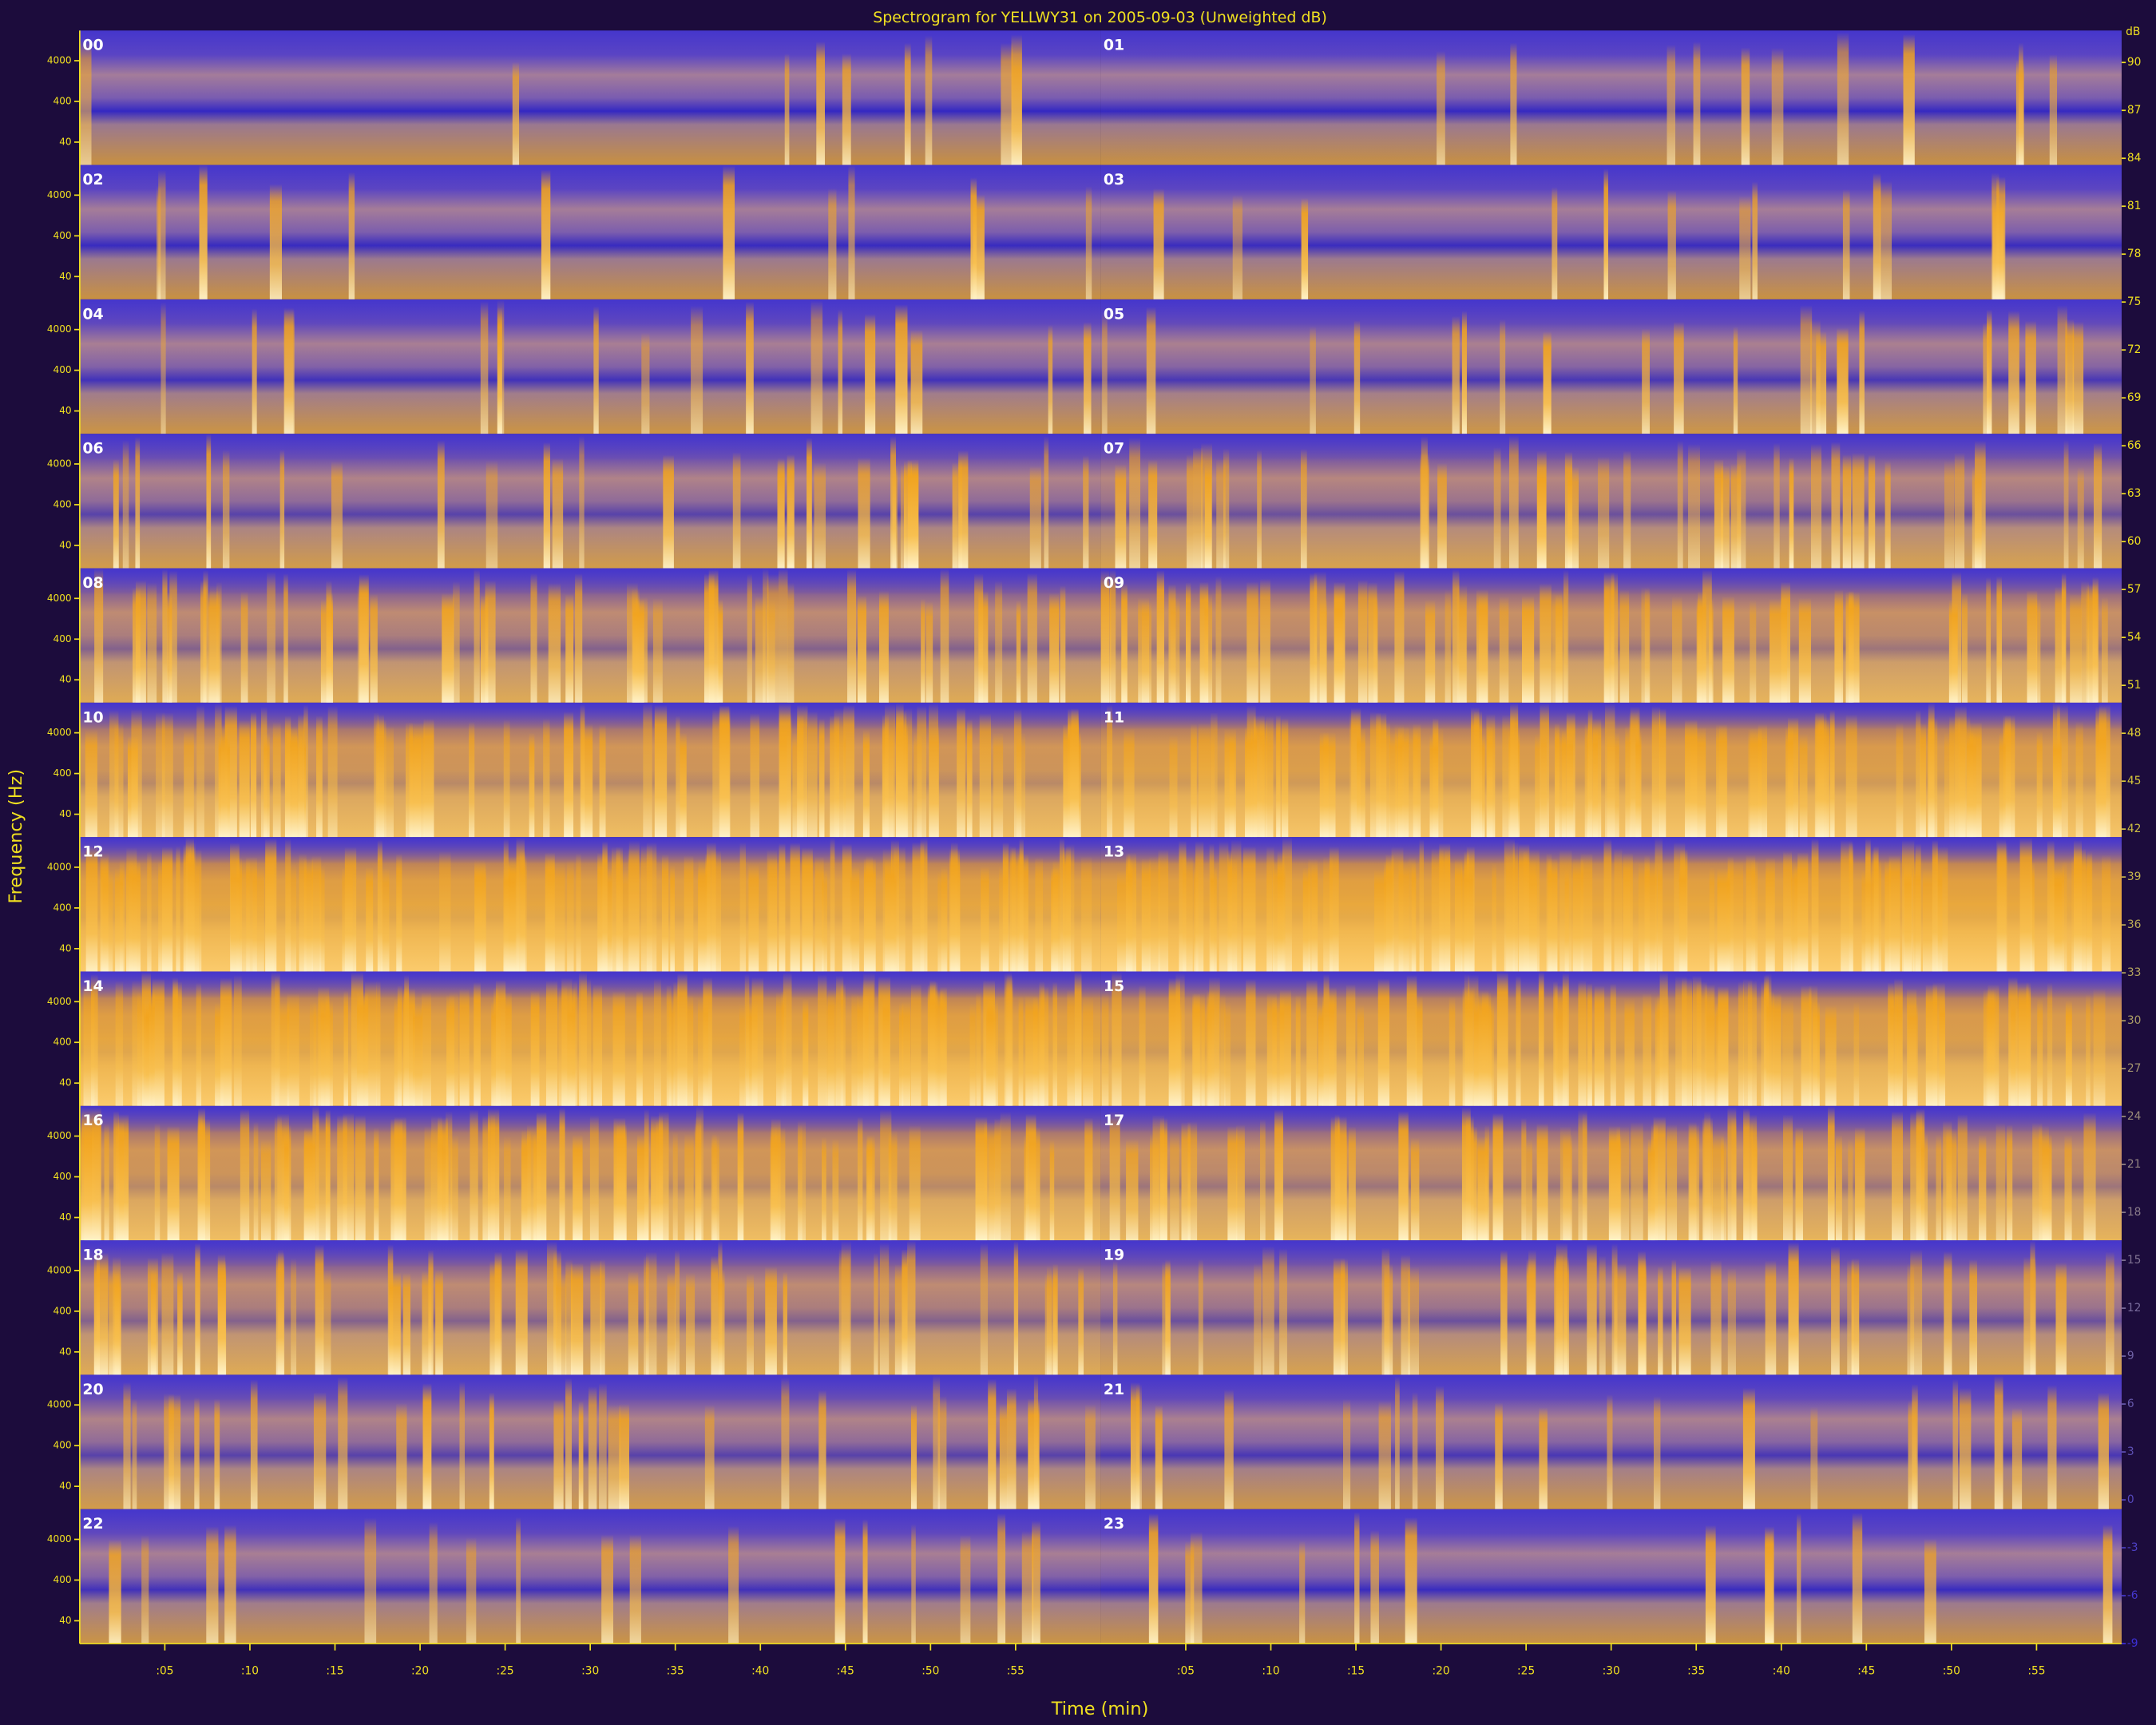  Describe the element at coordinates (1611, 1308) in the screenshot. I see `panel-activity` at that location.